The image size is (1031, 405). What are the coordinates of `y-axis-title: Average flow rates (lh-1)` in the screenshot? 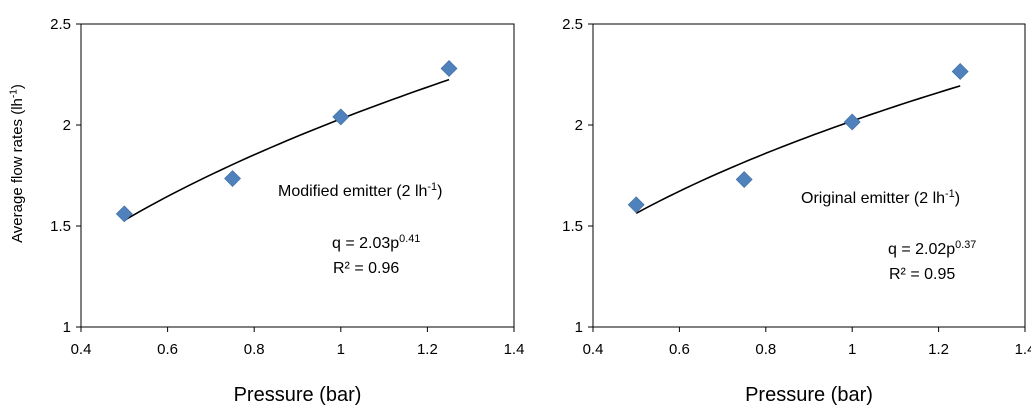 It's located at (17, 163).